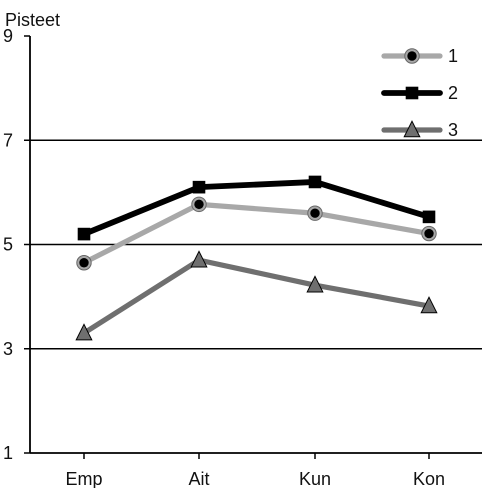  I want to click on legend-item-3: 3, so click(419, 130).